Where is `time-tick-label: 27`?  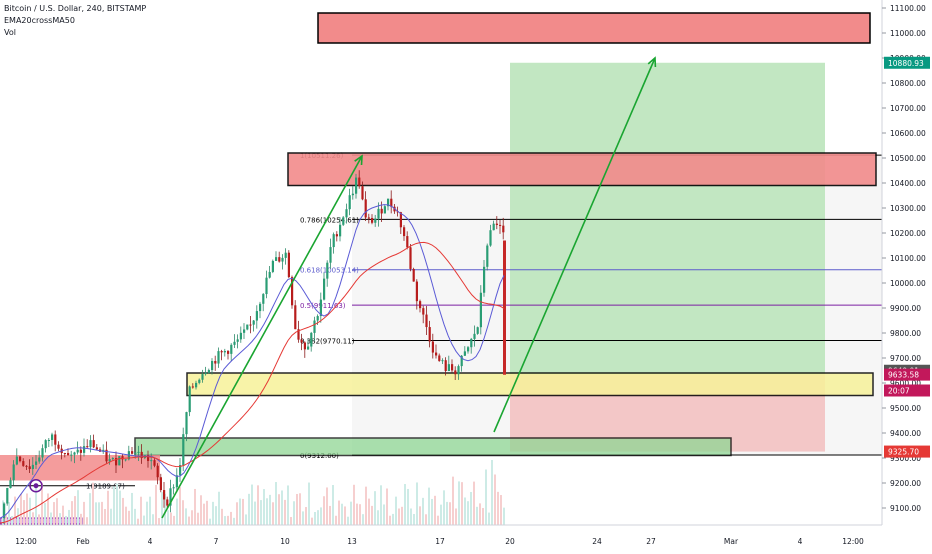
time-tick-label: 27 is located at coordinates (651, 541).